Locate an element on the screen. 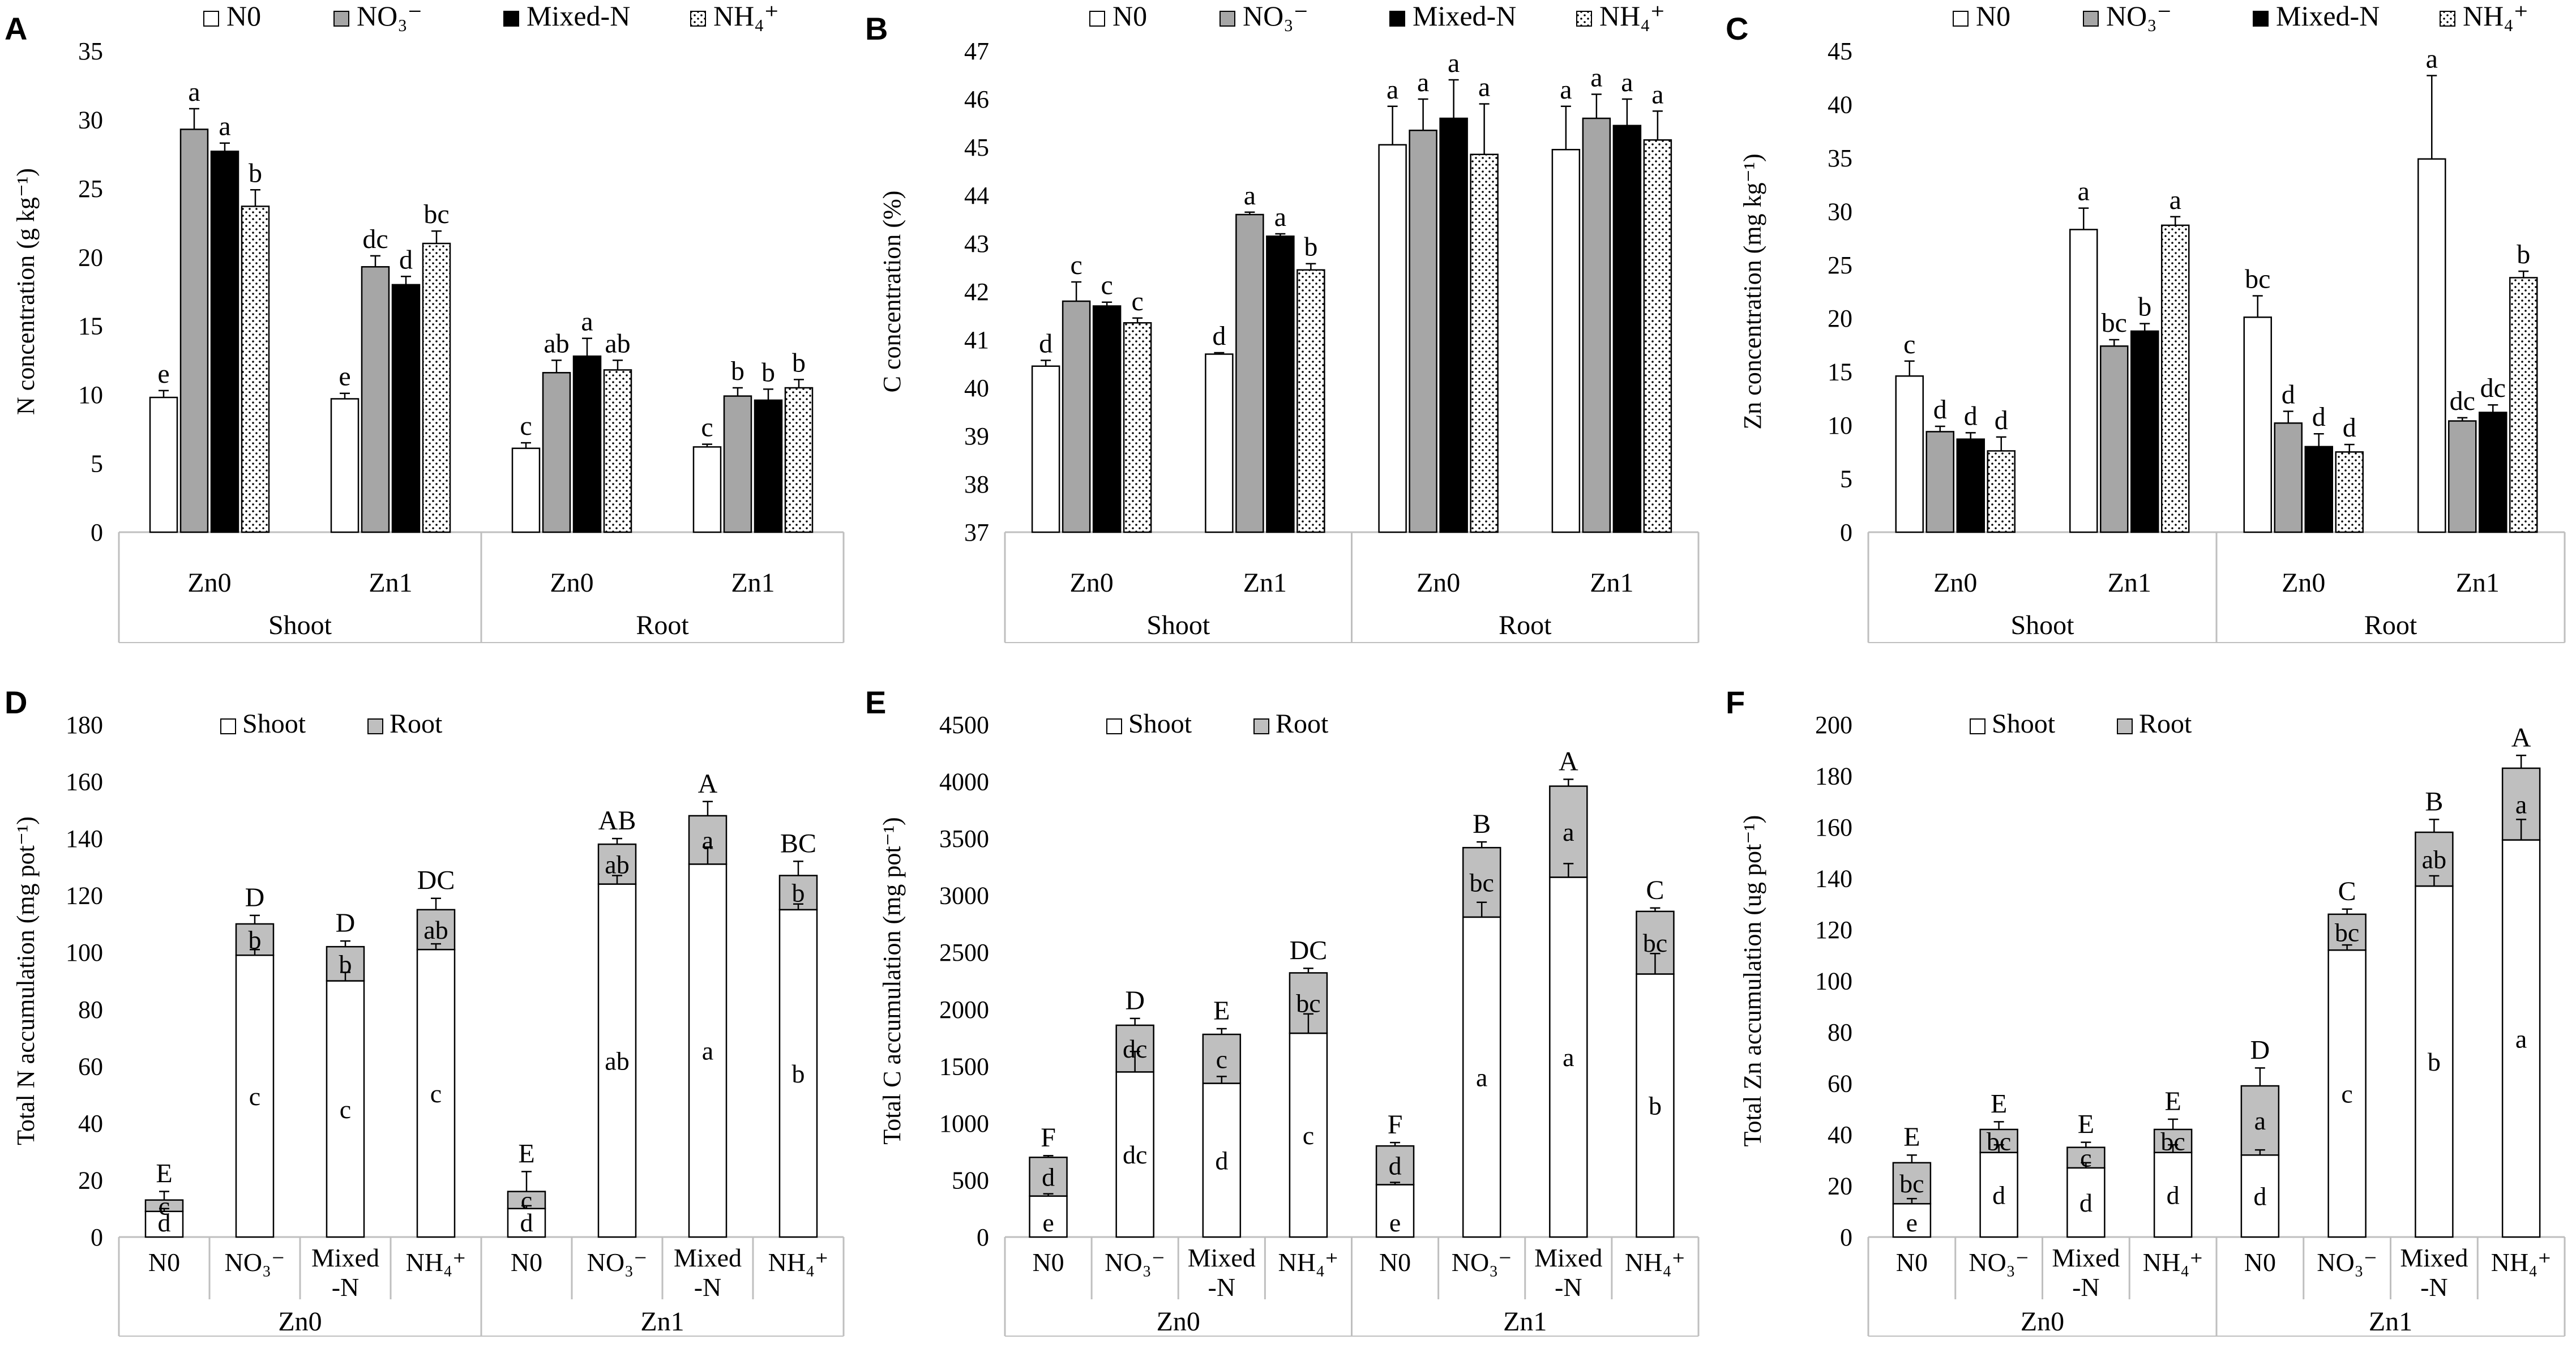  y-tick-label: 40 is located at coordinates (1840, 104).